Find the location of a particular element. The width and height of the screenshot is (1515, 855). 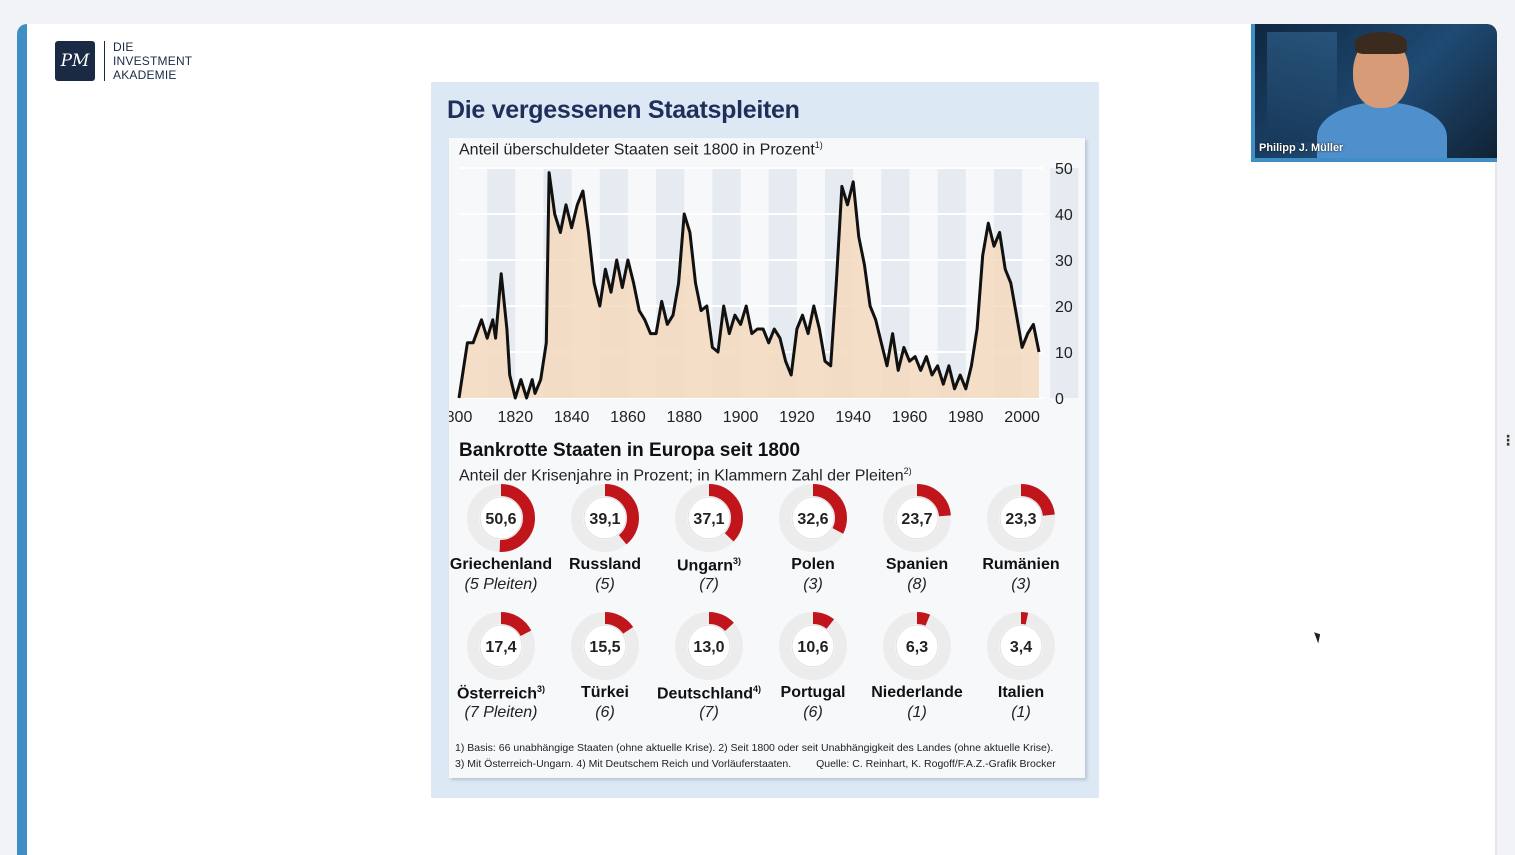

logo-line: INVESTMENT is located at coordinates (153, 61).